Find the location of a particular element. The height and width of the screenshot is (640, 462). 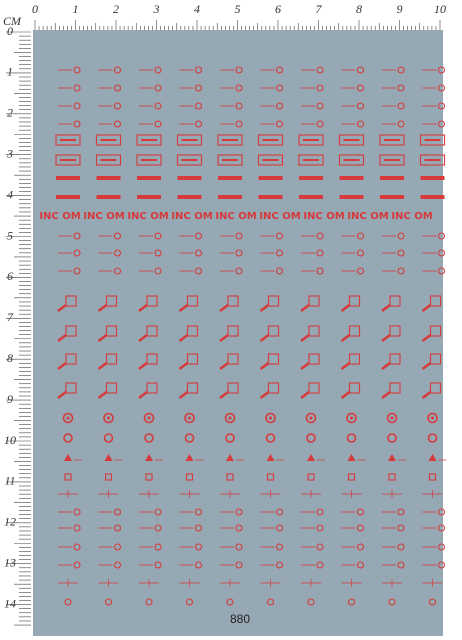

ruler-label: 4 is located at coordinates (10, 194).